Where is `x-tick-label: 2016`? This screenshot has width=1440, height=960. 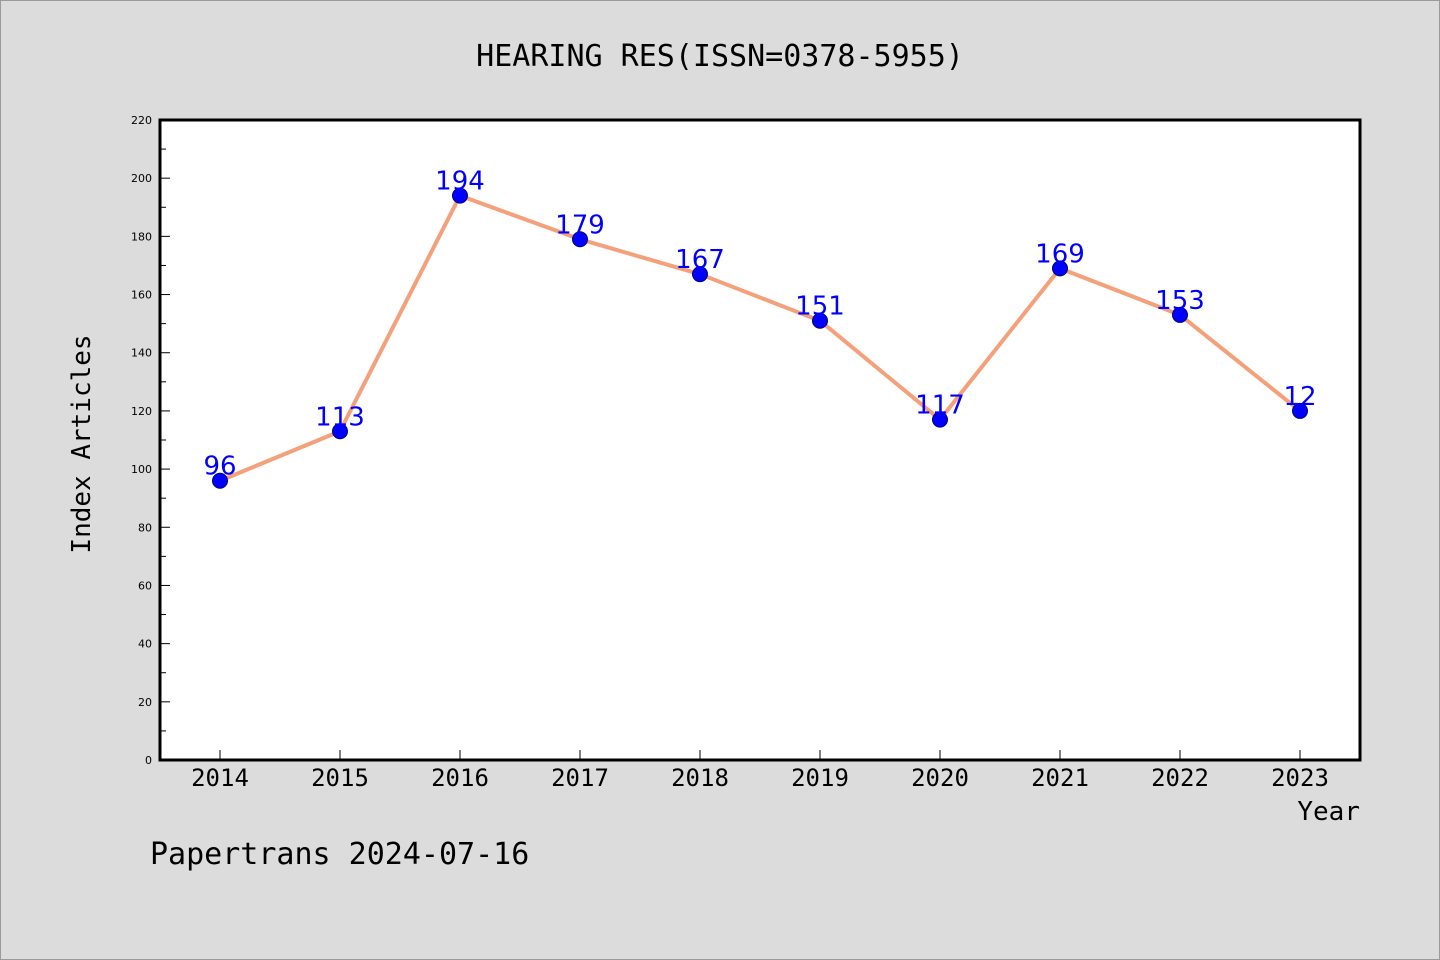 x-tick-label: 2016 is located at coordinates (460, 778).